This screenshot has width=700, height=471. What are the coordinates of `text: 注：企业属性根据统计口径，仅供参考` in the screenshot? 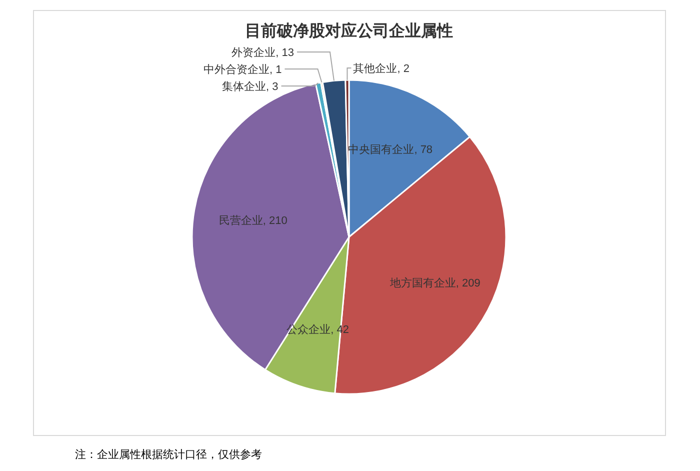 It's located at (168, 454).